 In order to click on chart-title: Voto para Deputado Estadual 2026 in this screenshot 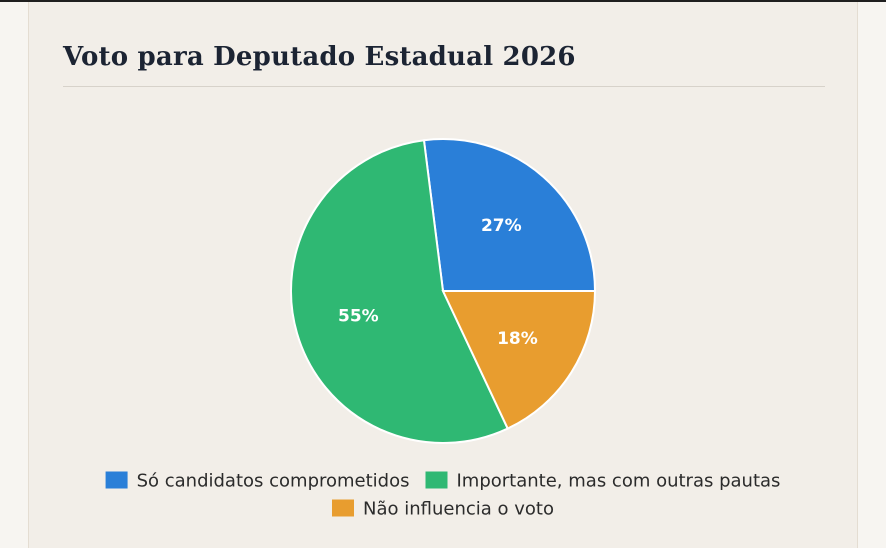, I will do `click(319, 57)`.